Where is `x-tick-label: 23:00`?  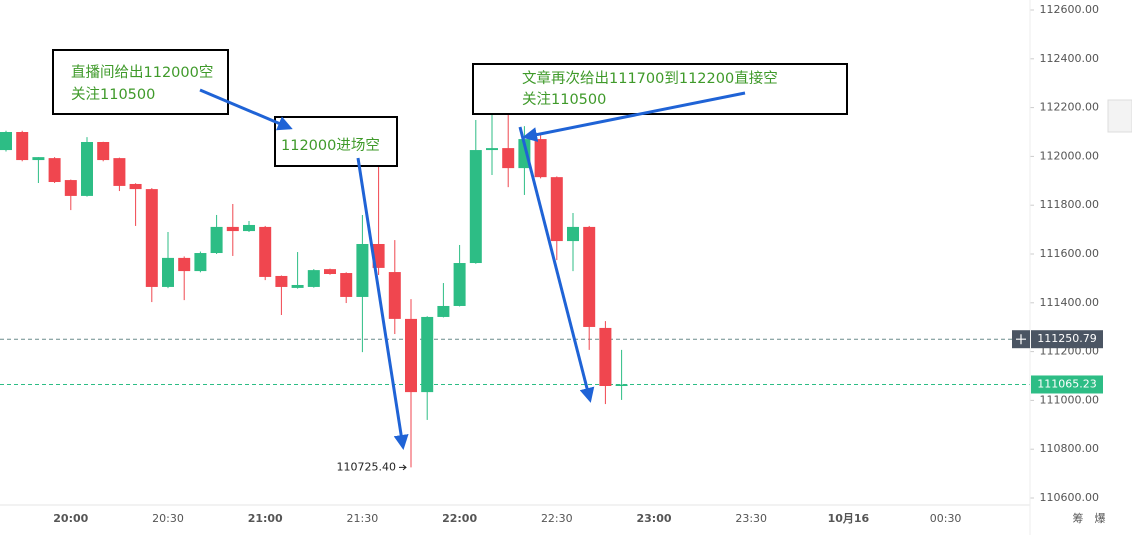 x-tick-label: 23:00 is located at coordinates (653, 518).